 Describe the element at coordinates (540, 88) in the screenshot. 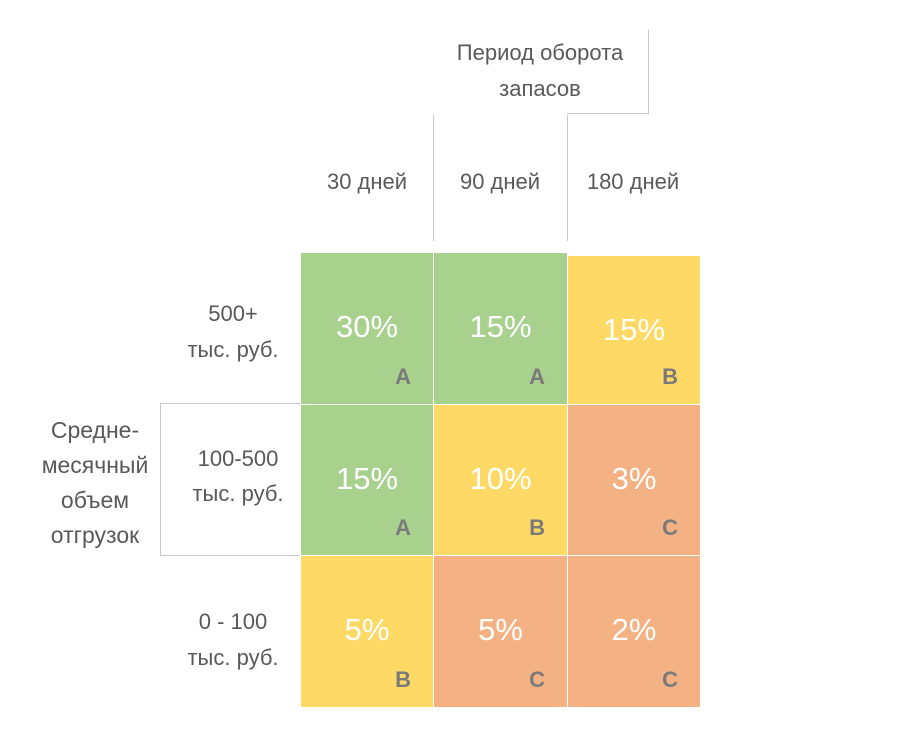

I see `period-title-line2: запасов` at that location.